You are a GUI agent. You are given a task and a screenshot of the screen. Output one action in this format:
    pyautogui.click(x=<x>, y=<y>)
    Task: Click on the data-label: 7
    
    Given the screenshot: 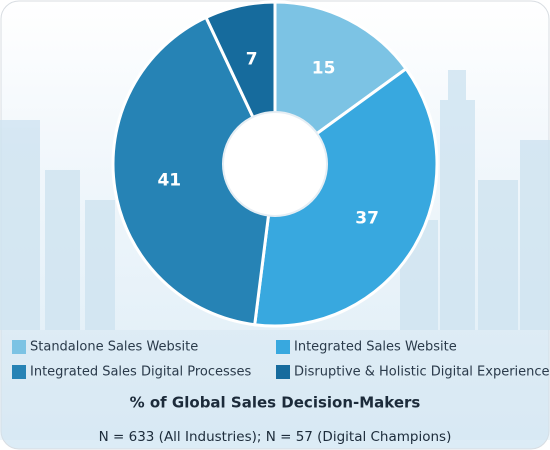 What is the action you would take?
    pyautogui.click(x=252, y=60)
    